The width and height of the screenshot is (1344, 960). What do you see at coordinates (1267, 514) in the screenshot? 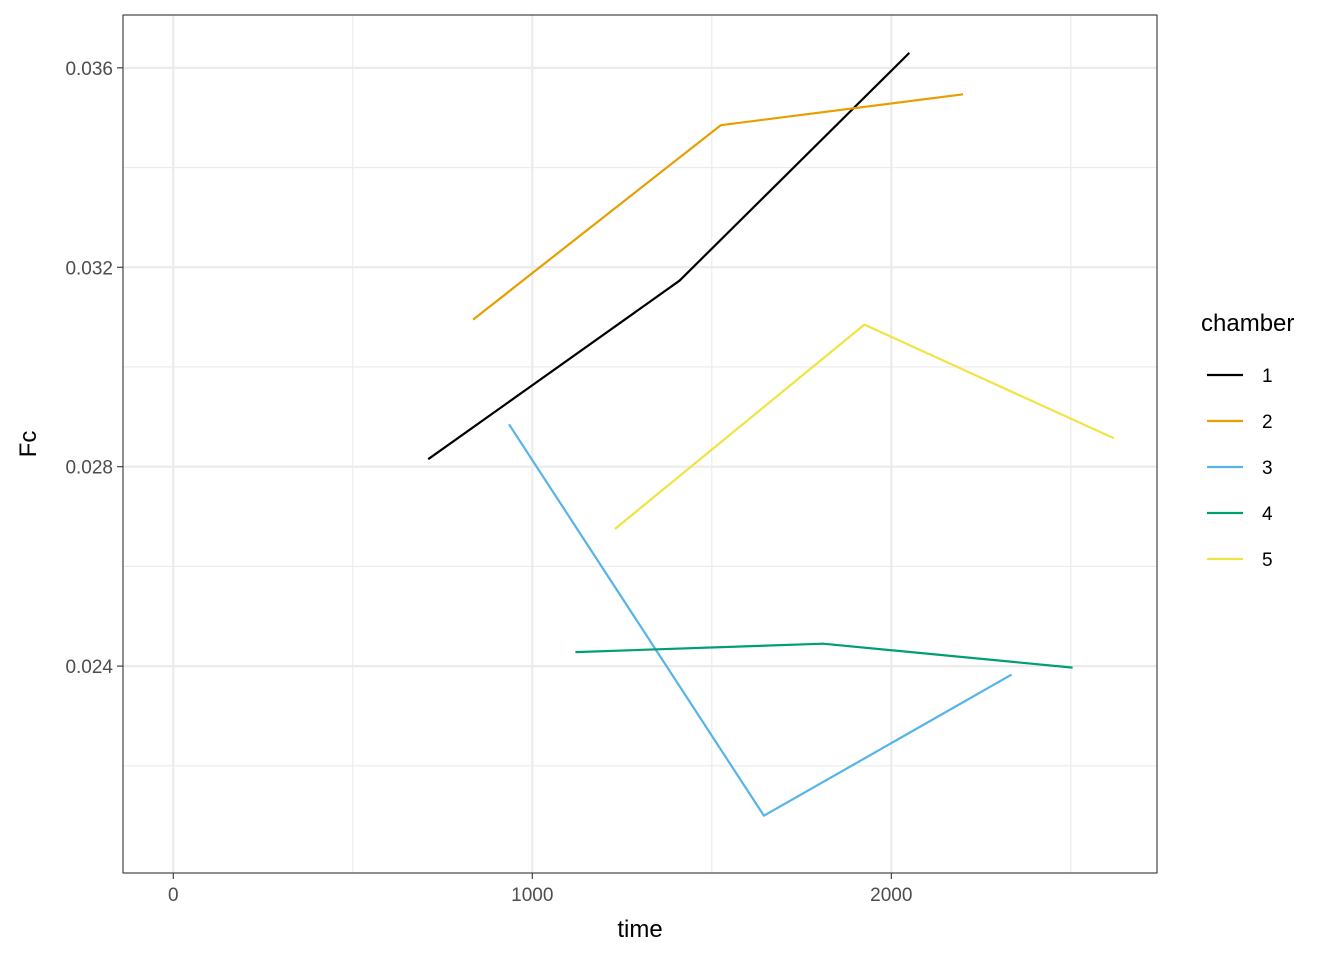
I see `legend-label-chamber-4: 4` at bounding box center [1267, 514].